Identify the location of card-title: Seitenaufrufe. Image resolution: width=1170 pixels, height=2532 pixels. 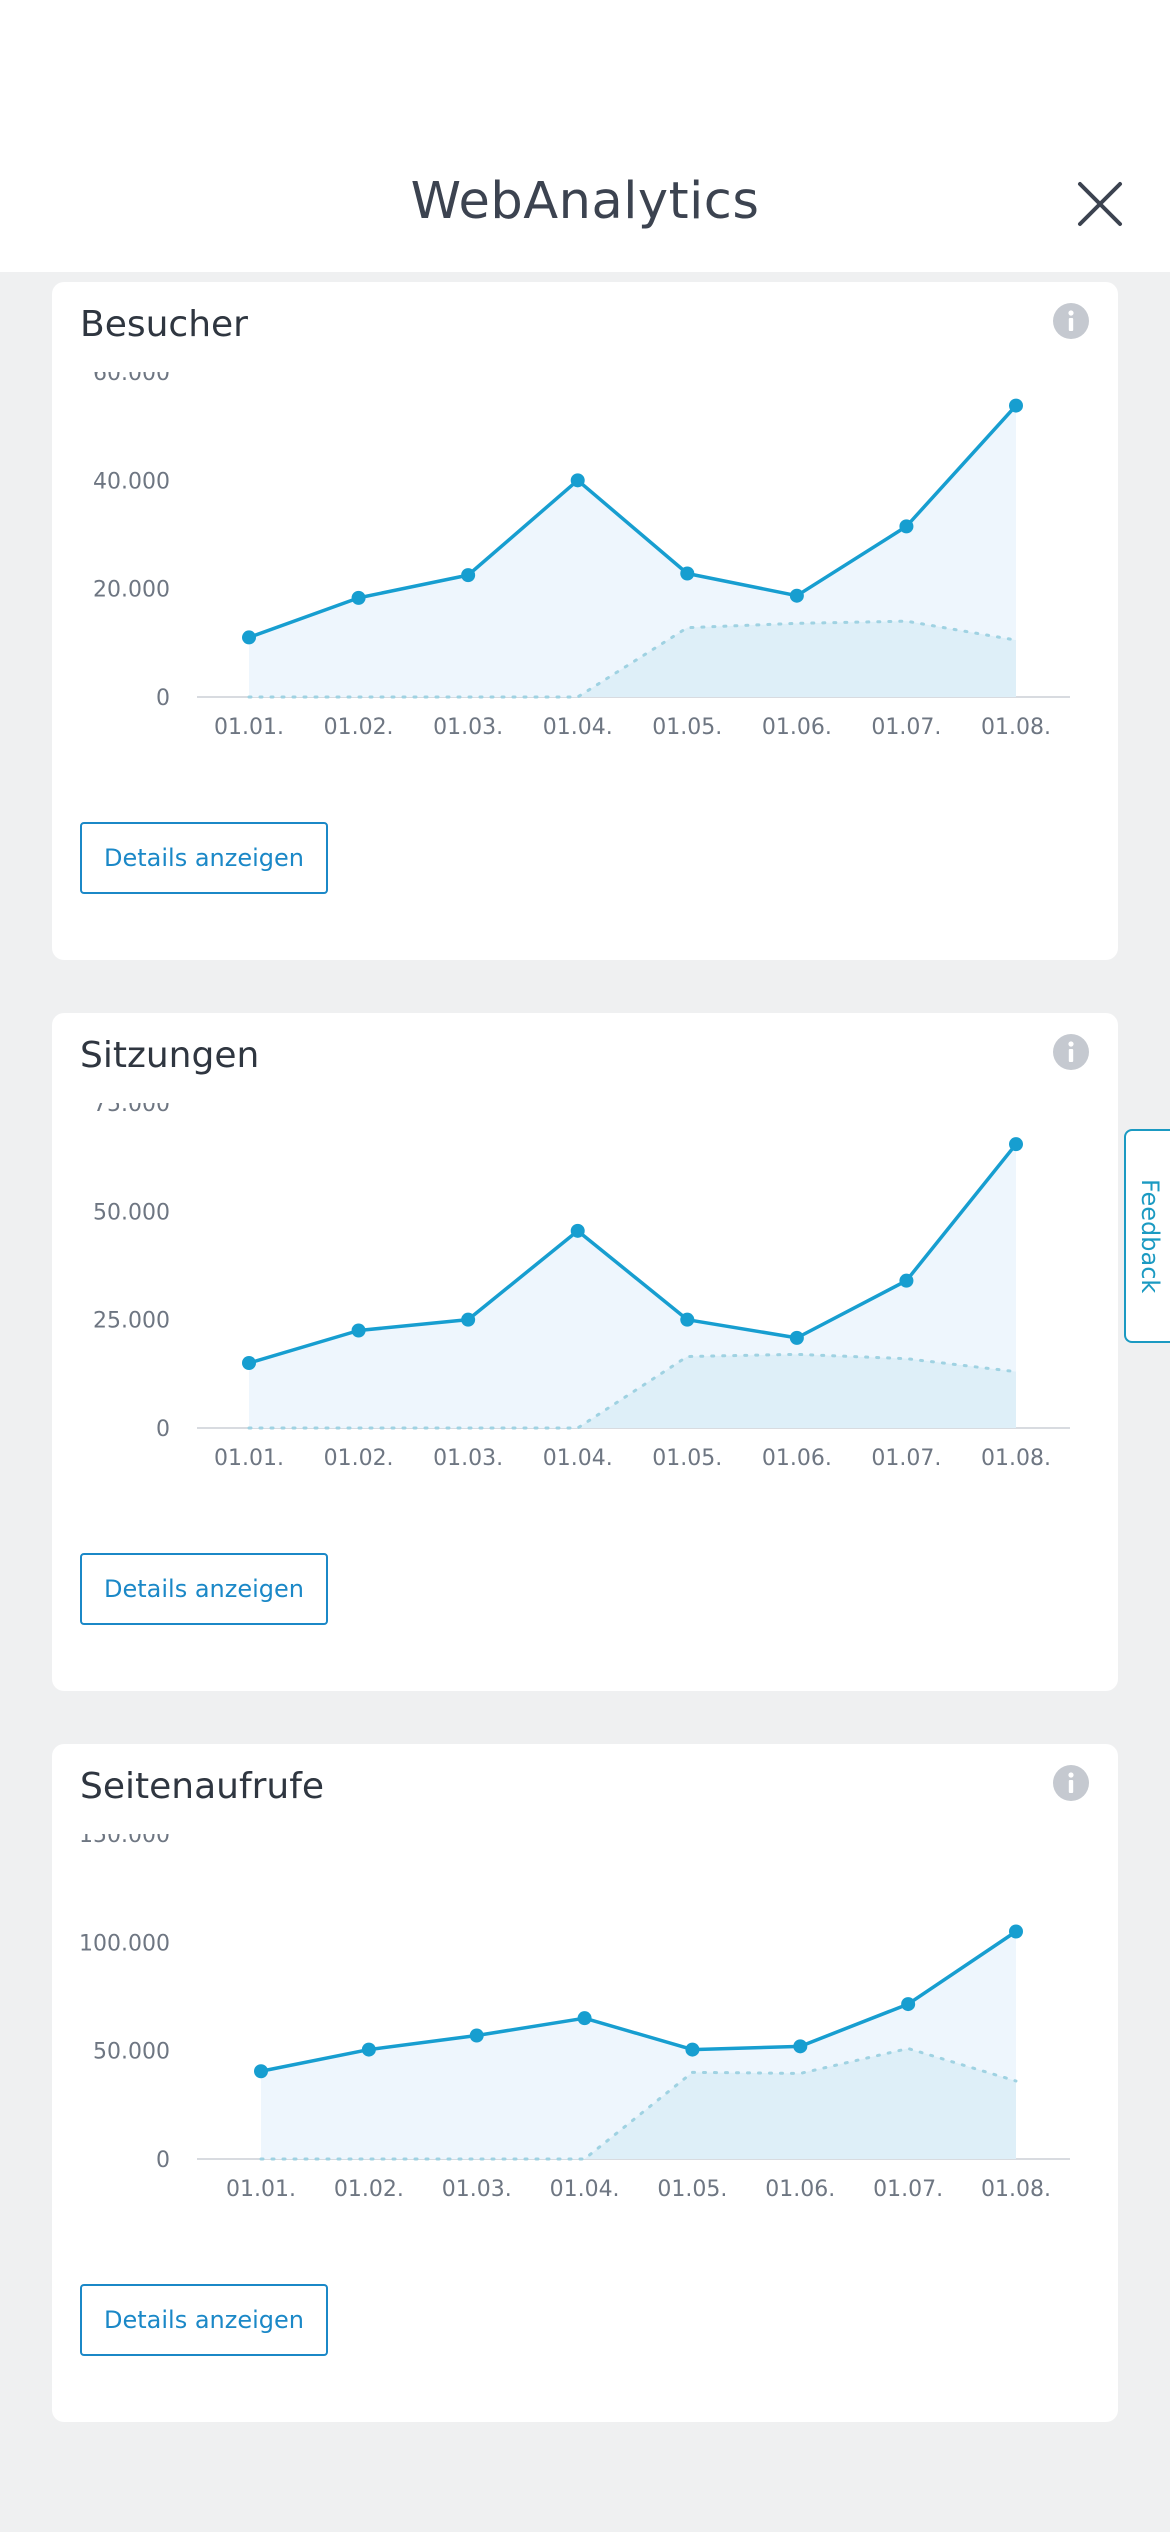
(202, 1786).